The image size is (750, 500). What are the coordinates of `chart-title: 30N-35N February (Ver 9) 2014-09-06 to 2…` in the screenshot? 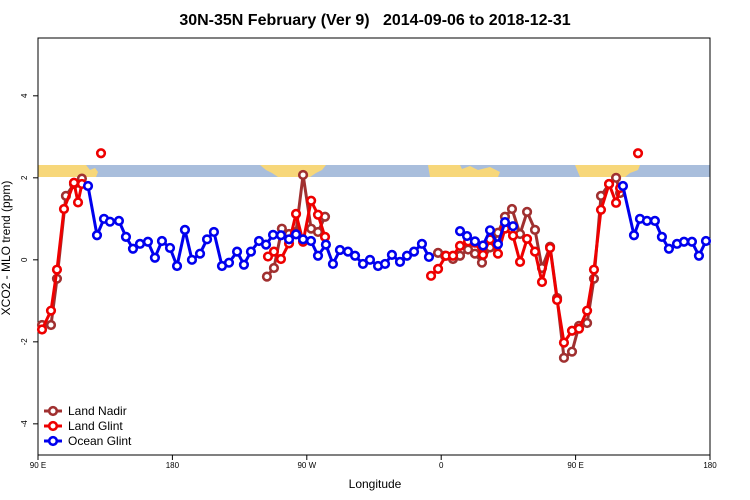 It's located at (374, 20).